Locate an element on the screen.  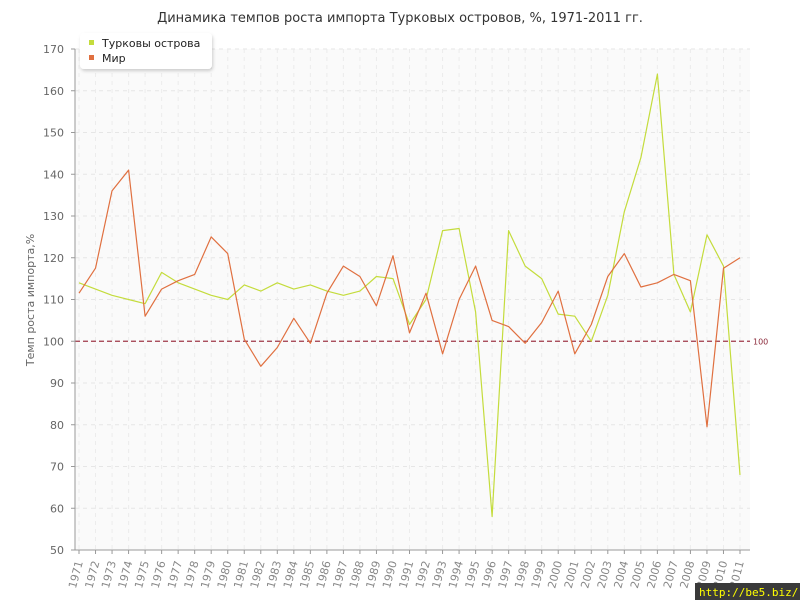
y-tick-label: 110 is located at coordinates (53, 300).